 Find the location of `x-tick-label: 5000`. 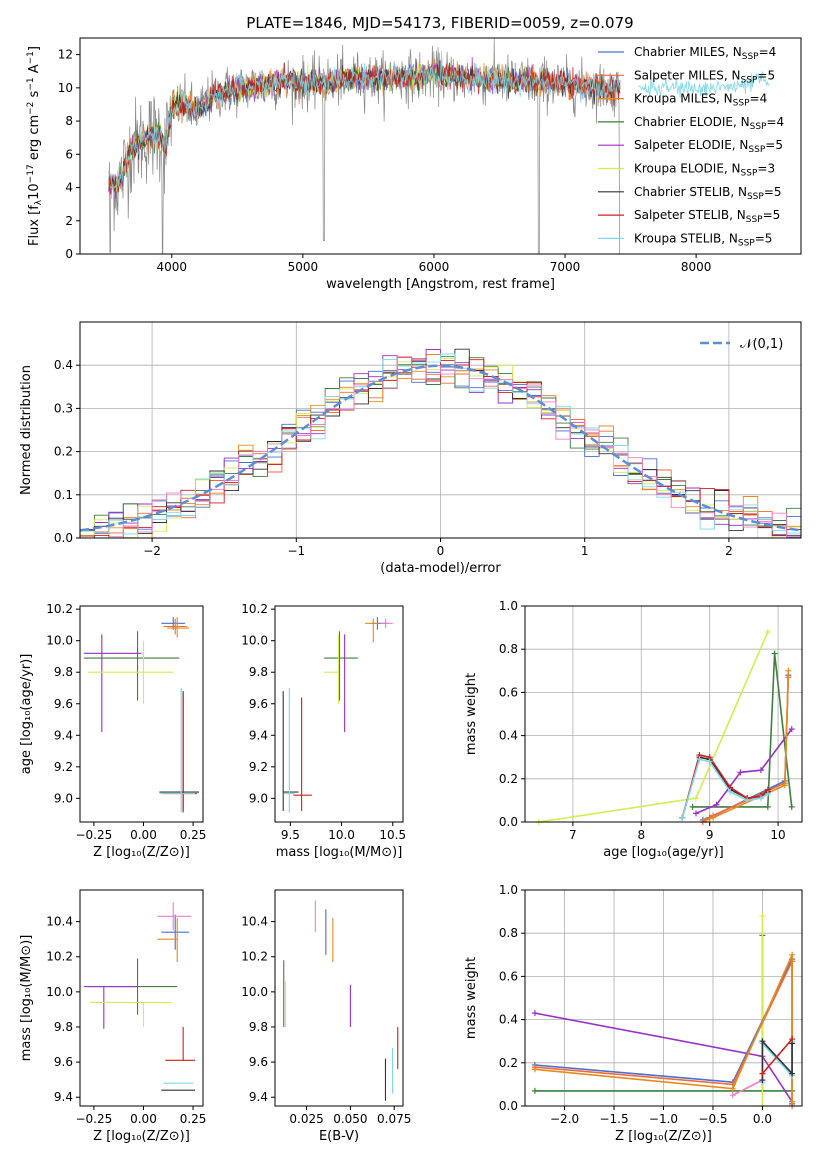

x-tick-label: 5000 is located at coordinates (303, 267).